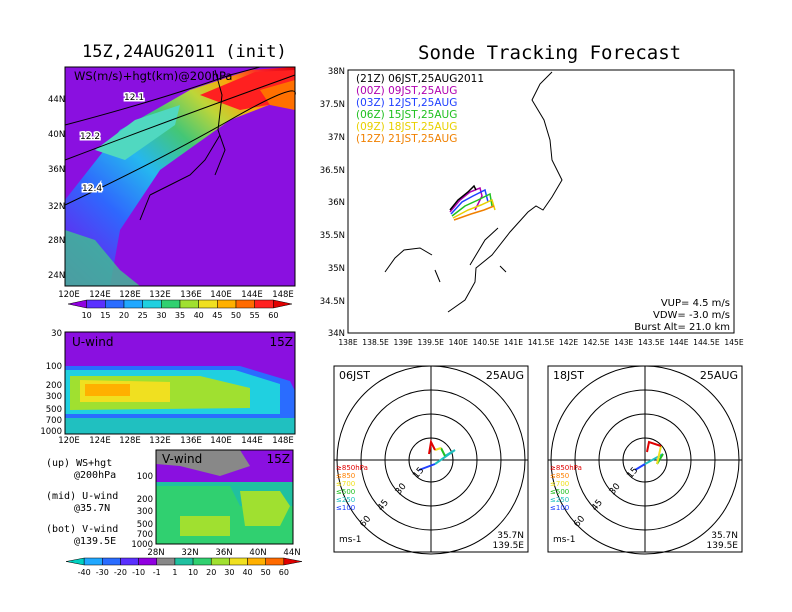 The width and height of the screenshot is (792, 612). I want to click on tick-label: 138.5E, so click(375, 342).